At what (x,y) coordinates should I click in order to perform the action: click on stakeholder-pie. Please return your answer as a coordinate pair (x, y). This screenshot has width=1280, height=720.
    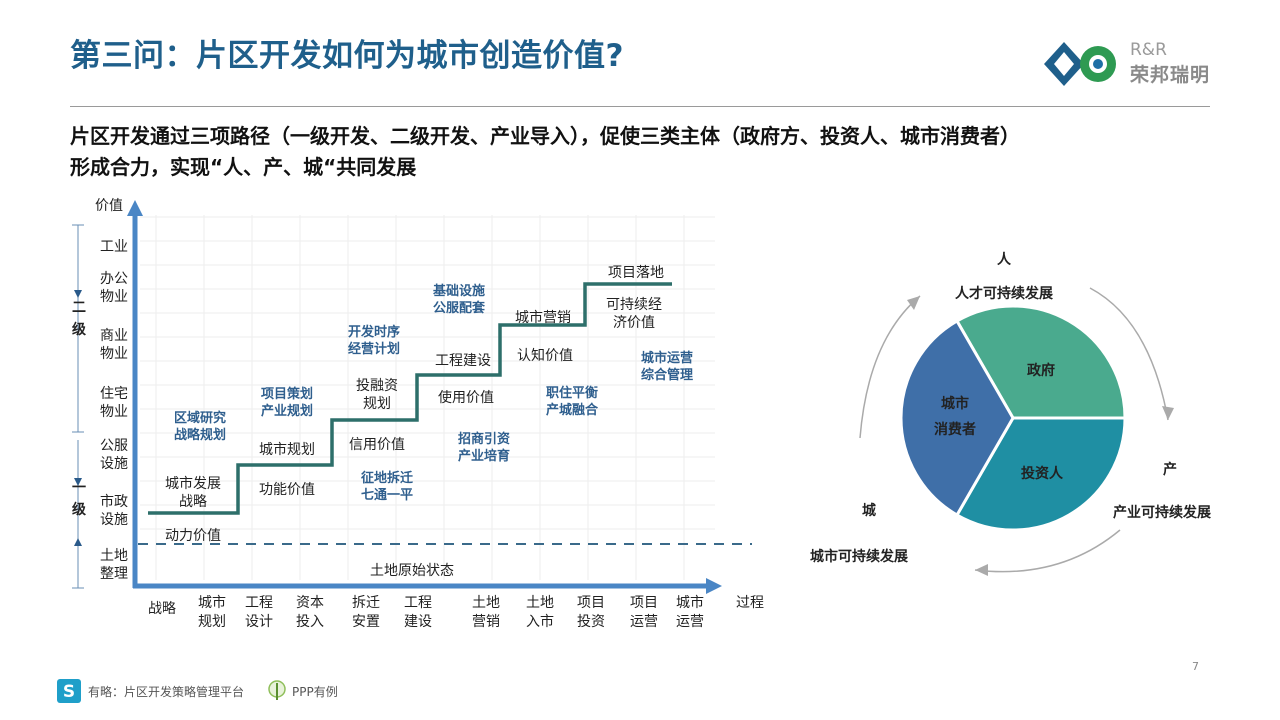
    Looking at the image, I should click on (1013, 418).